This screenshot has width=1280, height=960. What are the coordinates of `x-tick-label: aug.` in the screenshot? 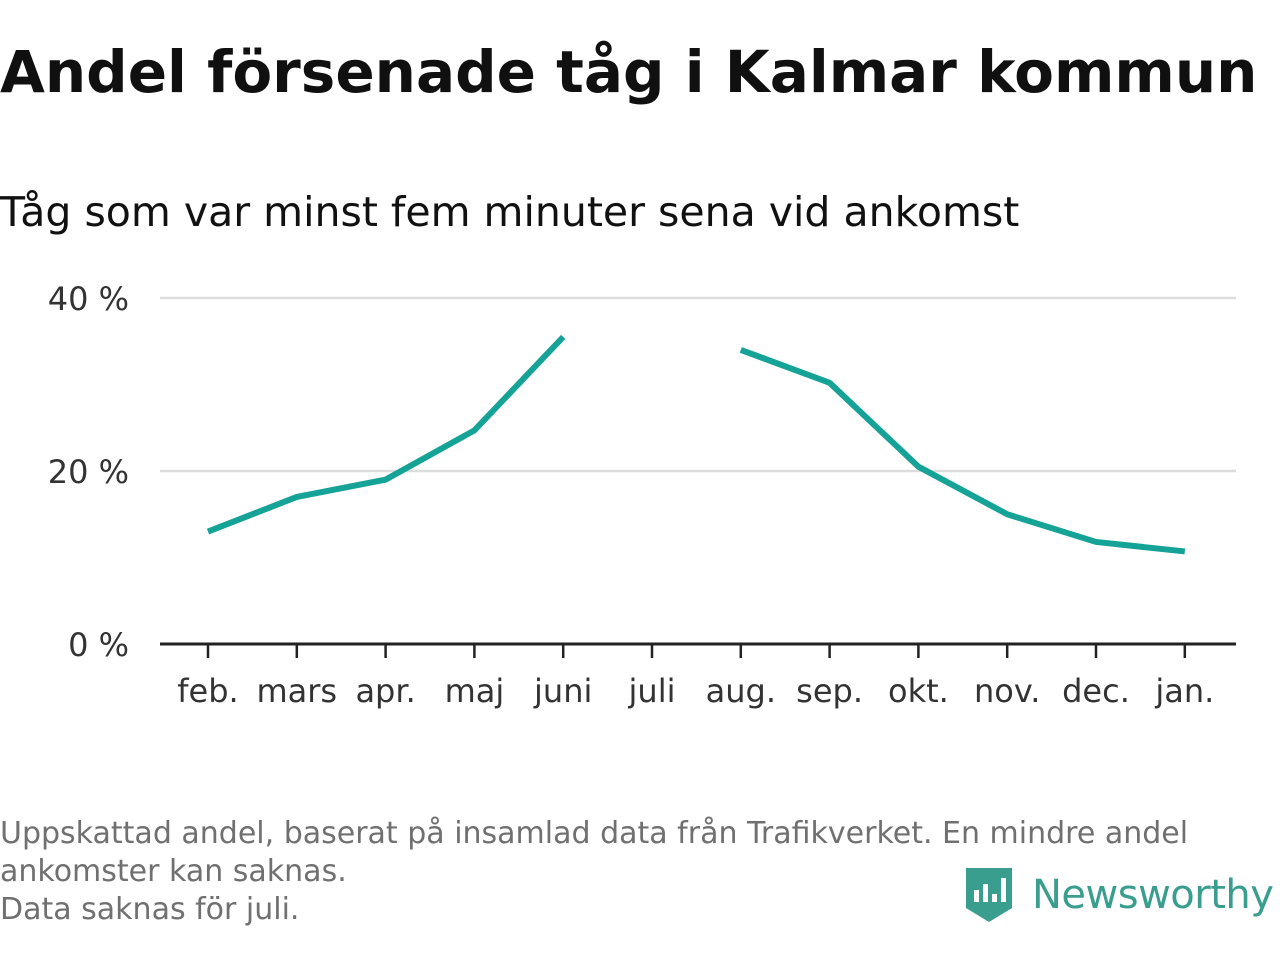 It's located at (741, 691).